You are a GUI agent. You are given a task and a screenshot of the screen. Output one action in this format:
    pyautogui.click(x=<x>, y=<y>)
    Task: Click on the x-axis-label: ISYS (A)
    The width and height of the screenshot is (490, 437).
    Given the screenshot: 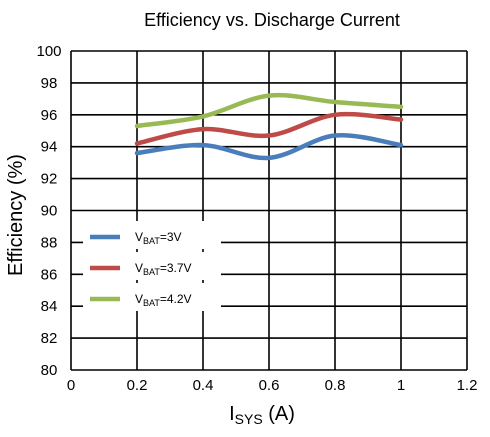 What is the action you would take?
    pyautogui.click(x=262, y=415)
    